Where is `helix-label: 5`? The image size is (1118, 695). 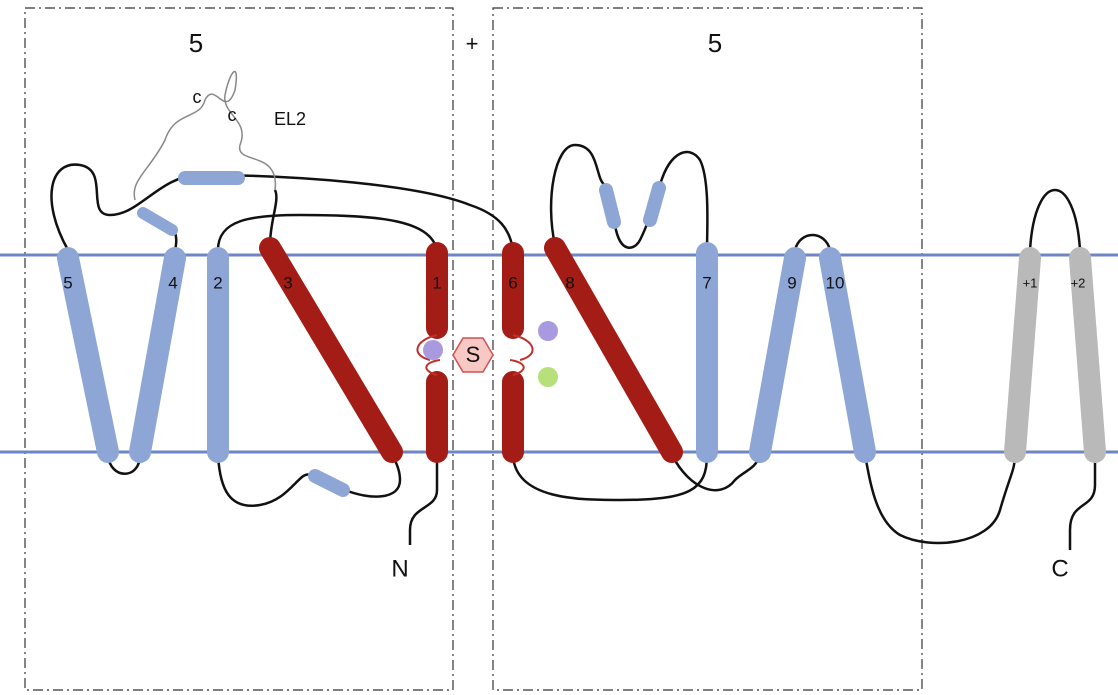
helix-label: 5 is located at coordinates (67, 282).